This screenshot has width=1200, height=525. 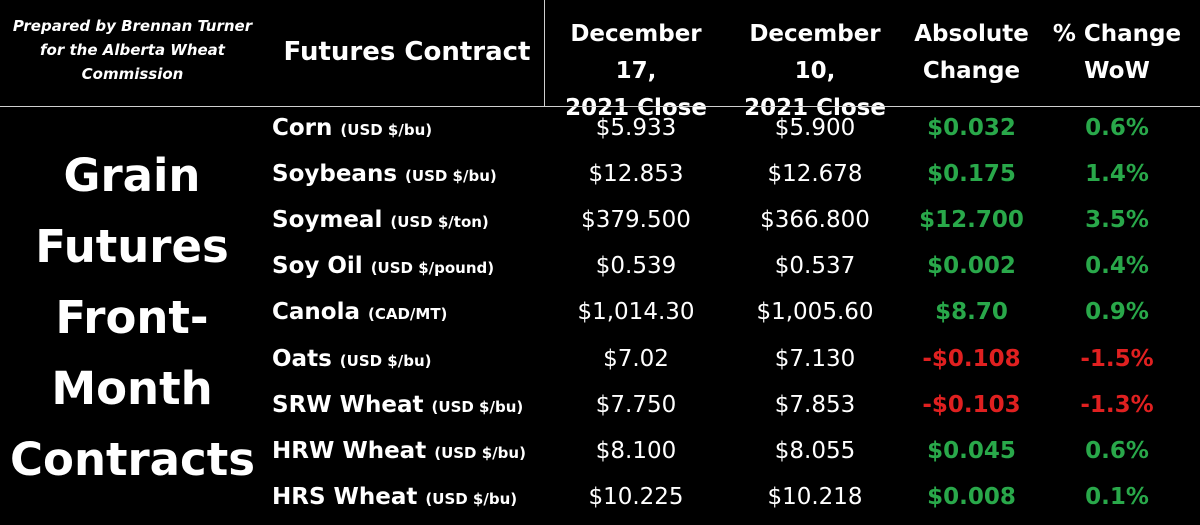 I want to click on dec17-close-value: $0.539, so click(x=636, y=266).